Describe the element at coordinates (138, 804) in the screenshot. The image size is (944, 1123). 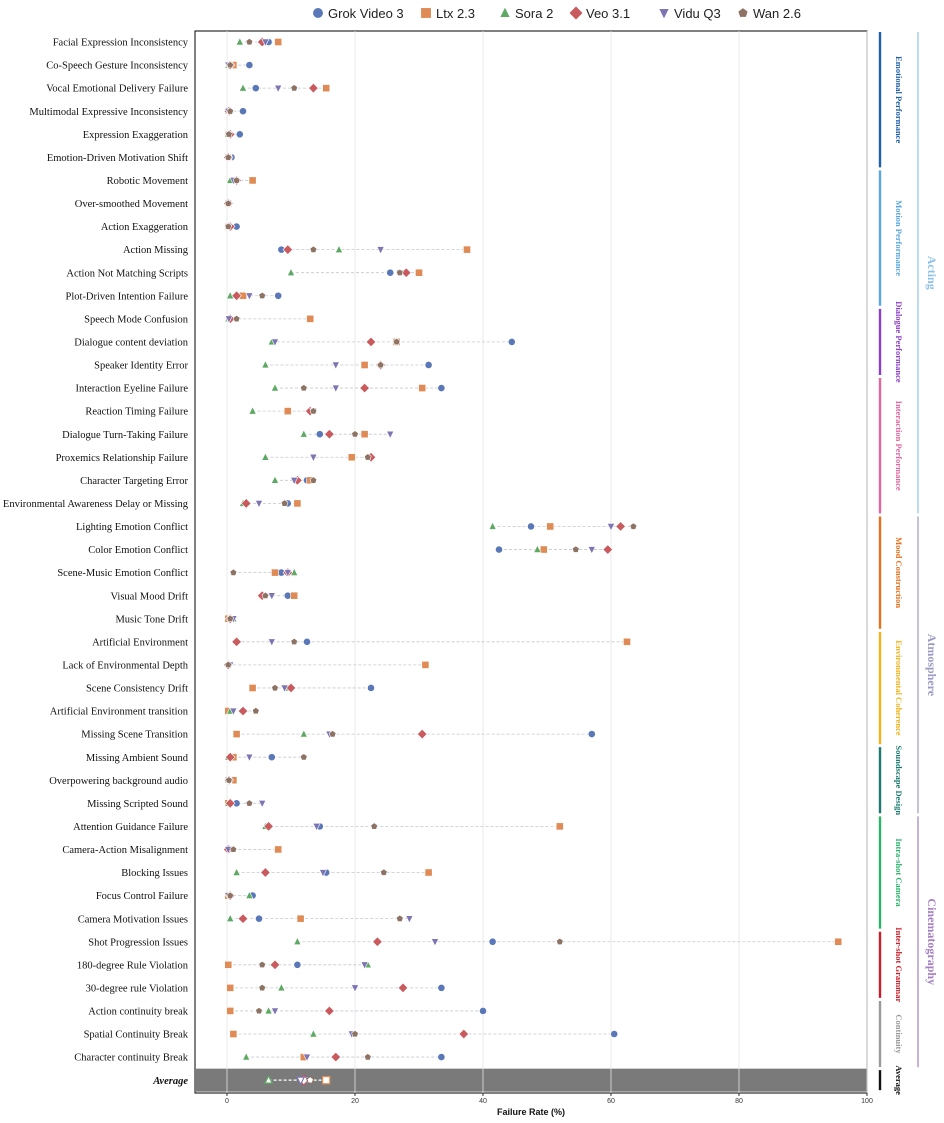
I see `row-label: Missing Scripted Sound` at that location.